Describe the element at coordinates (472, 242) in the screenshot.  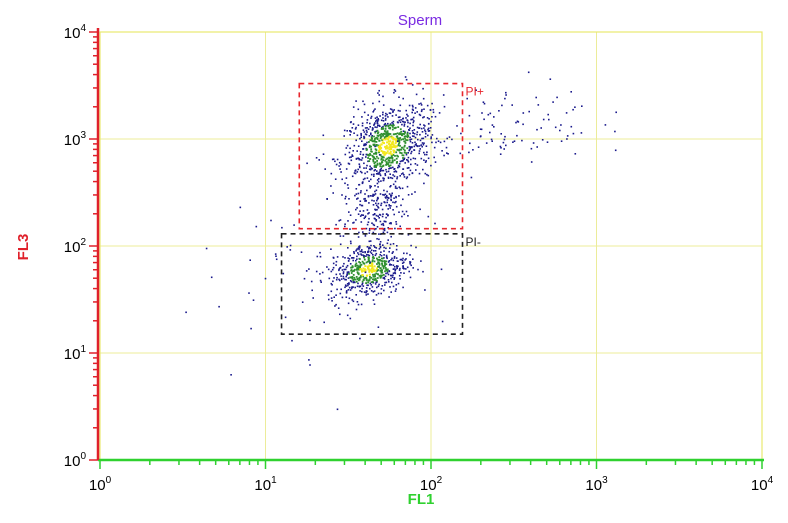
I see `gate-label: PI-` at that location.